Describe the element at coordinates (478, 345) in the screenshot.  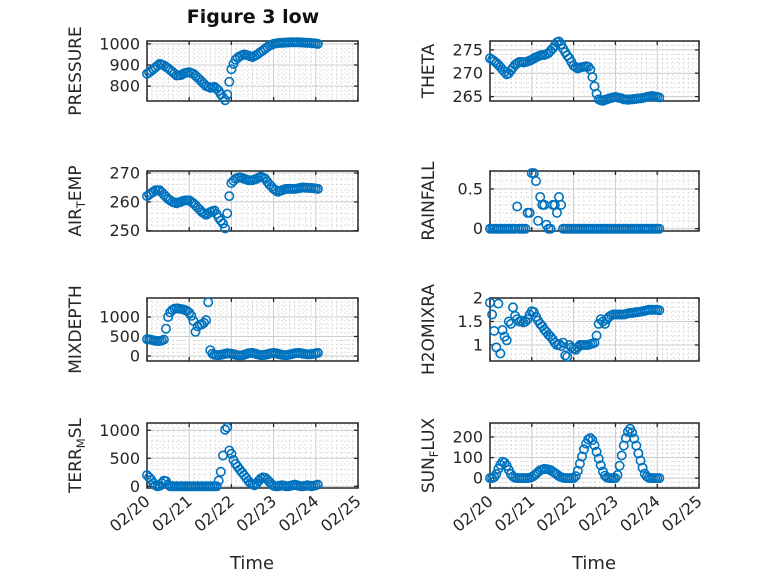
I see `y-tick-label: 1` at that location.